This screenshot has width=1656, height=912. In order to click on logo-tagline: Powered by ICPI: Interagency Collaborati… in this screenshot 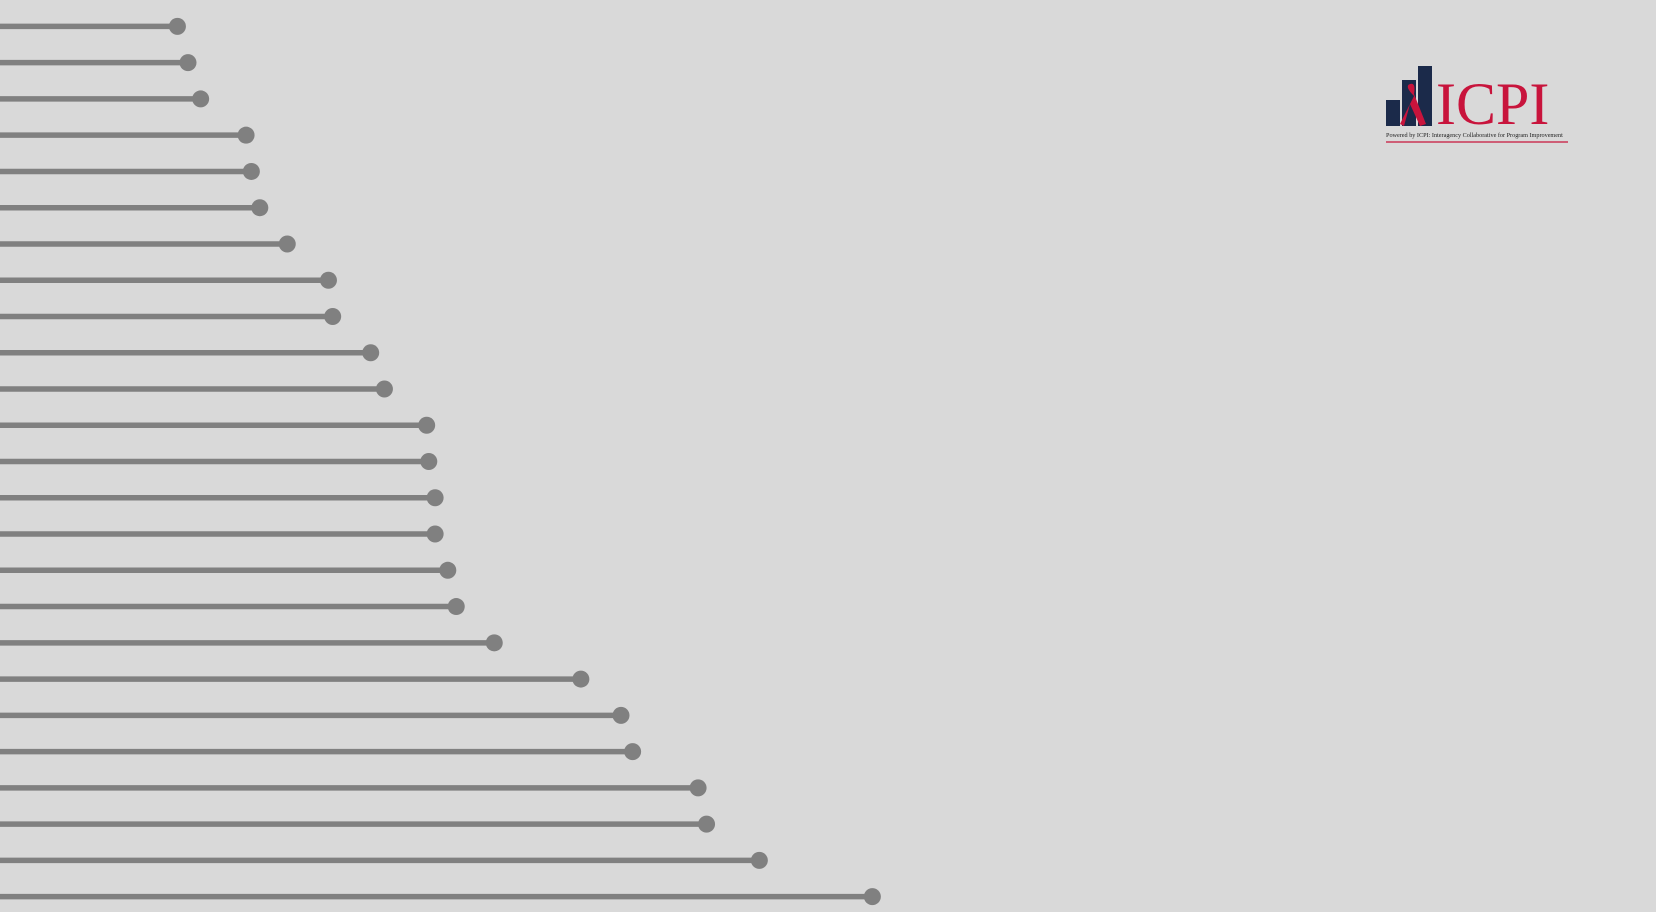, I will do `click(1474, 135)`.